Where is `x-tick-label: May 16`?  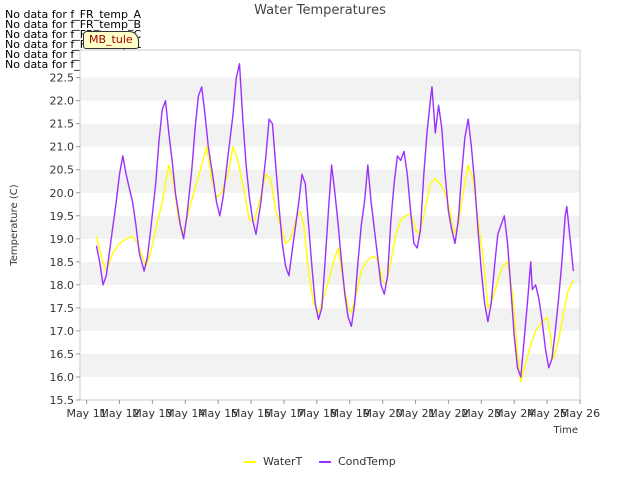 x-tick-label: May 16 is located at coordinates (251, 413).